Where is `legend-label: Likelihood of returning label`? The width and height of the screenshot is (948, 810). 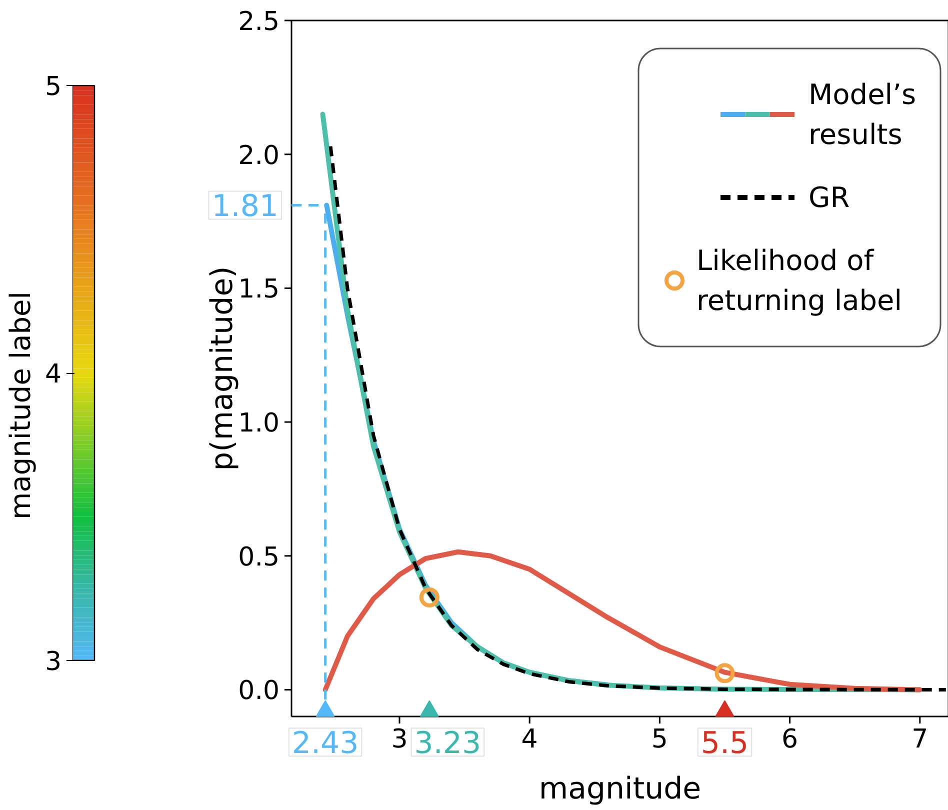 legend-label: Likelihood of returning label is located at coordinates (799, 280).